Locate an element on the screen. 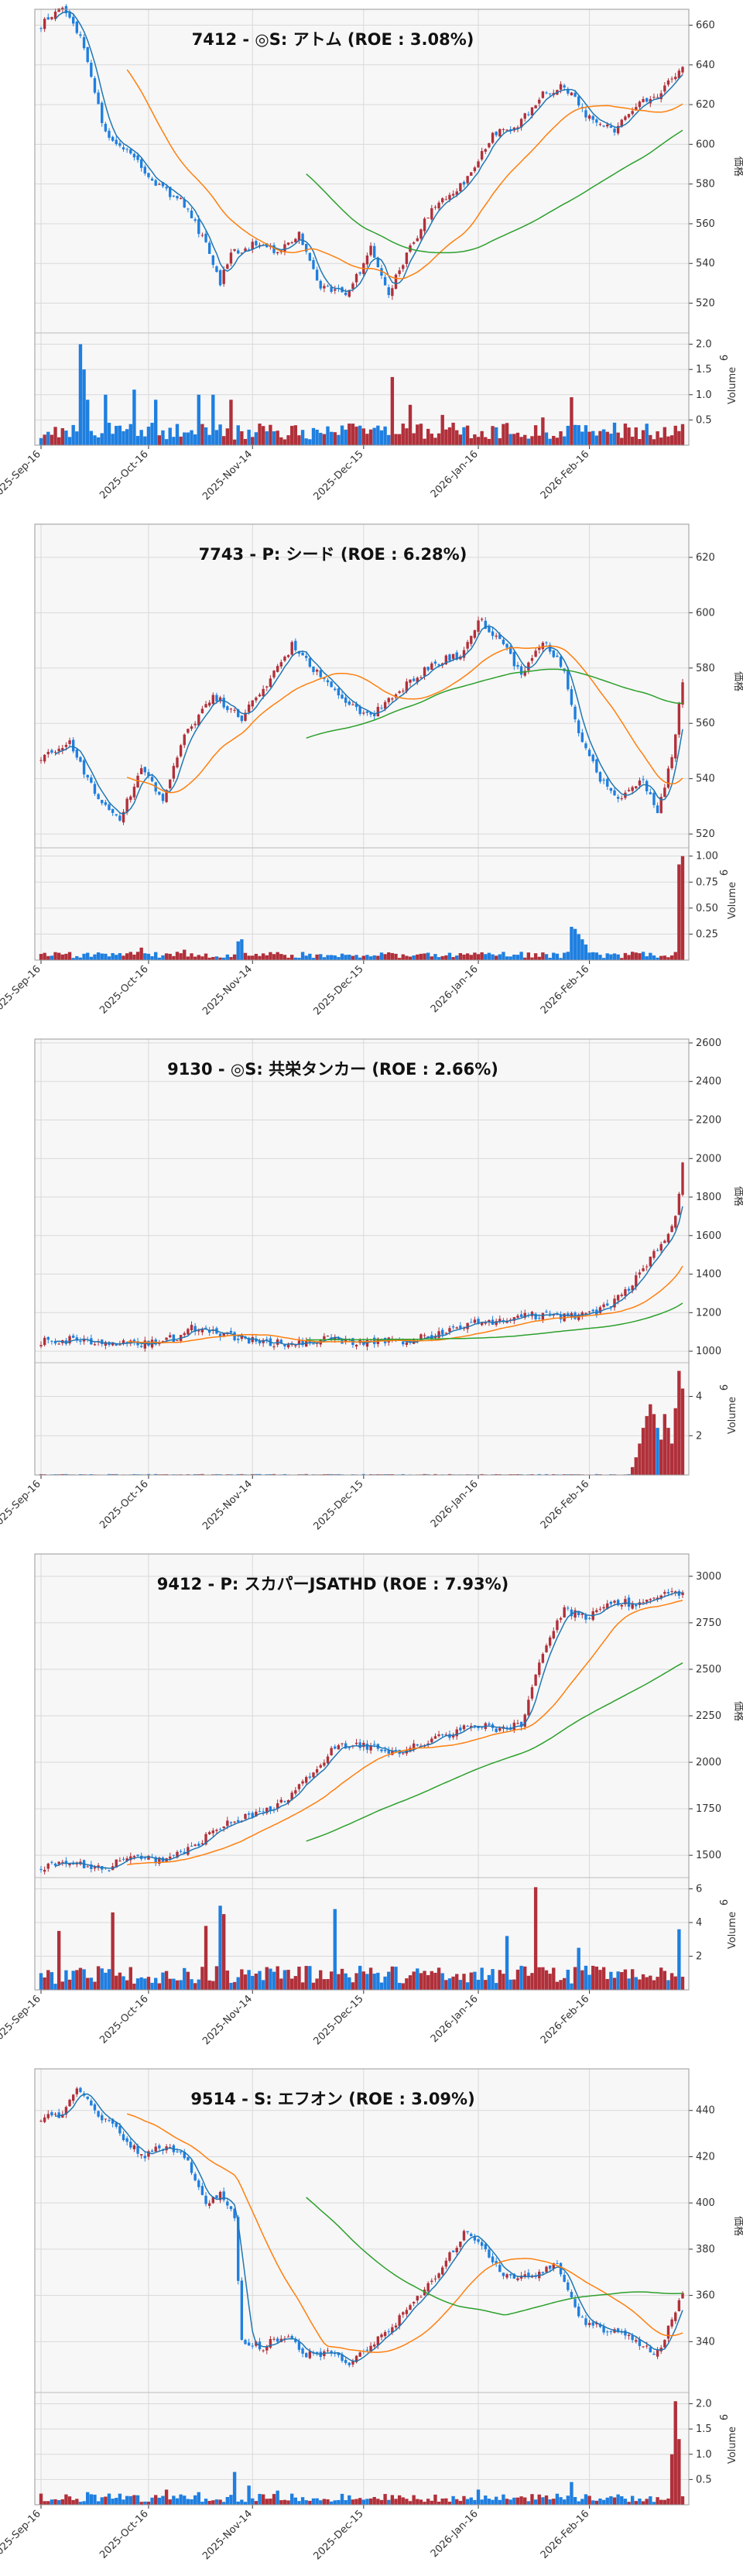 This screenshot has height=2576, width=743. x-tick-label: 2025-Dec-15 is located at coordinates (339, 2020).